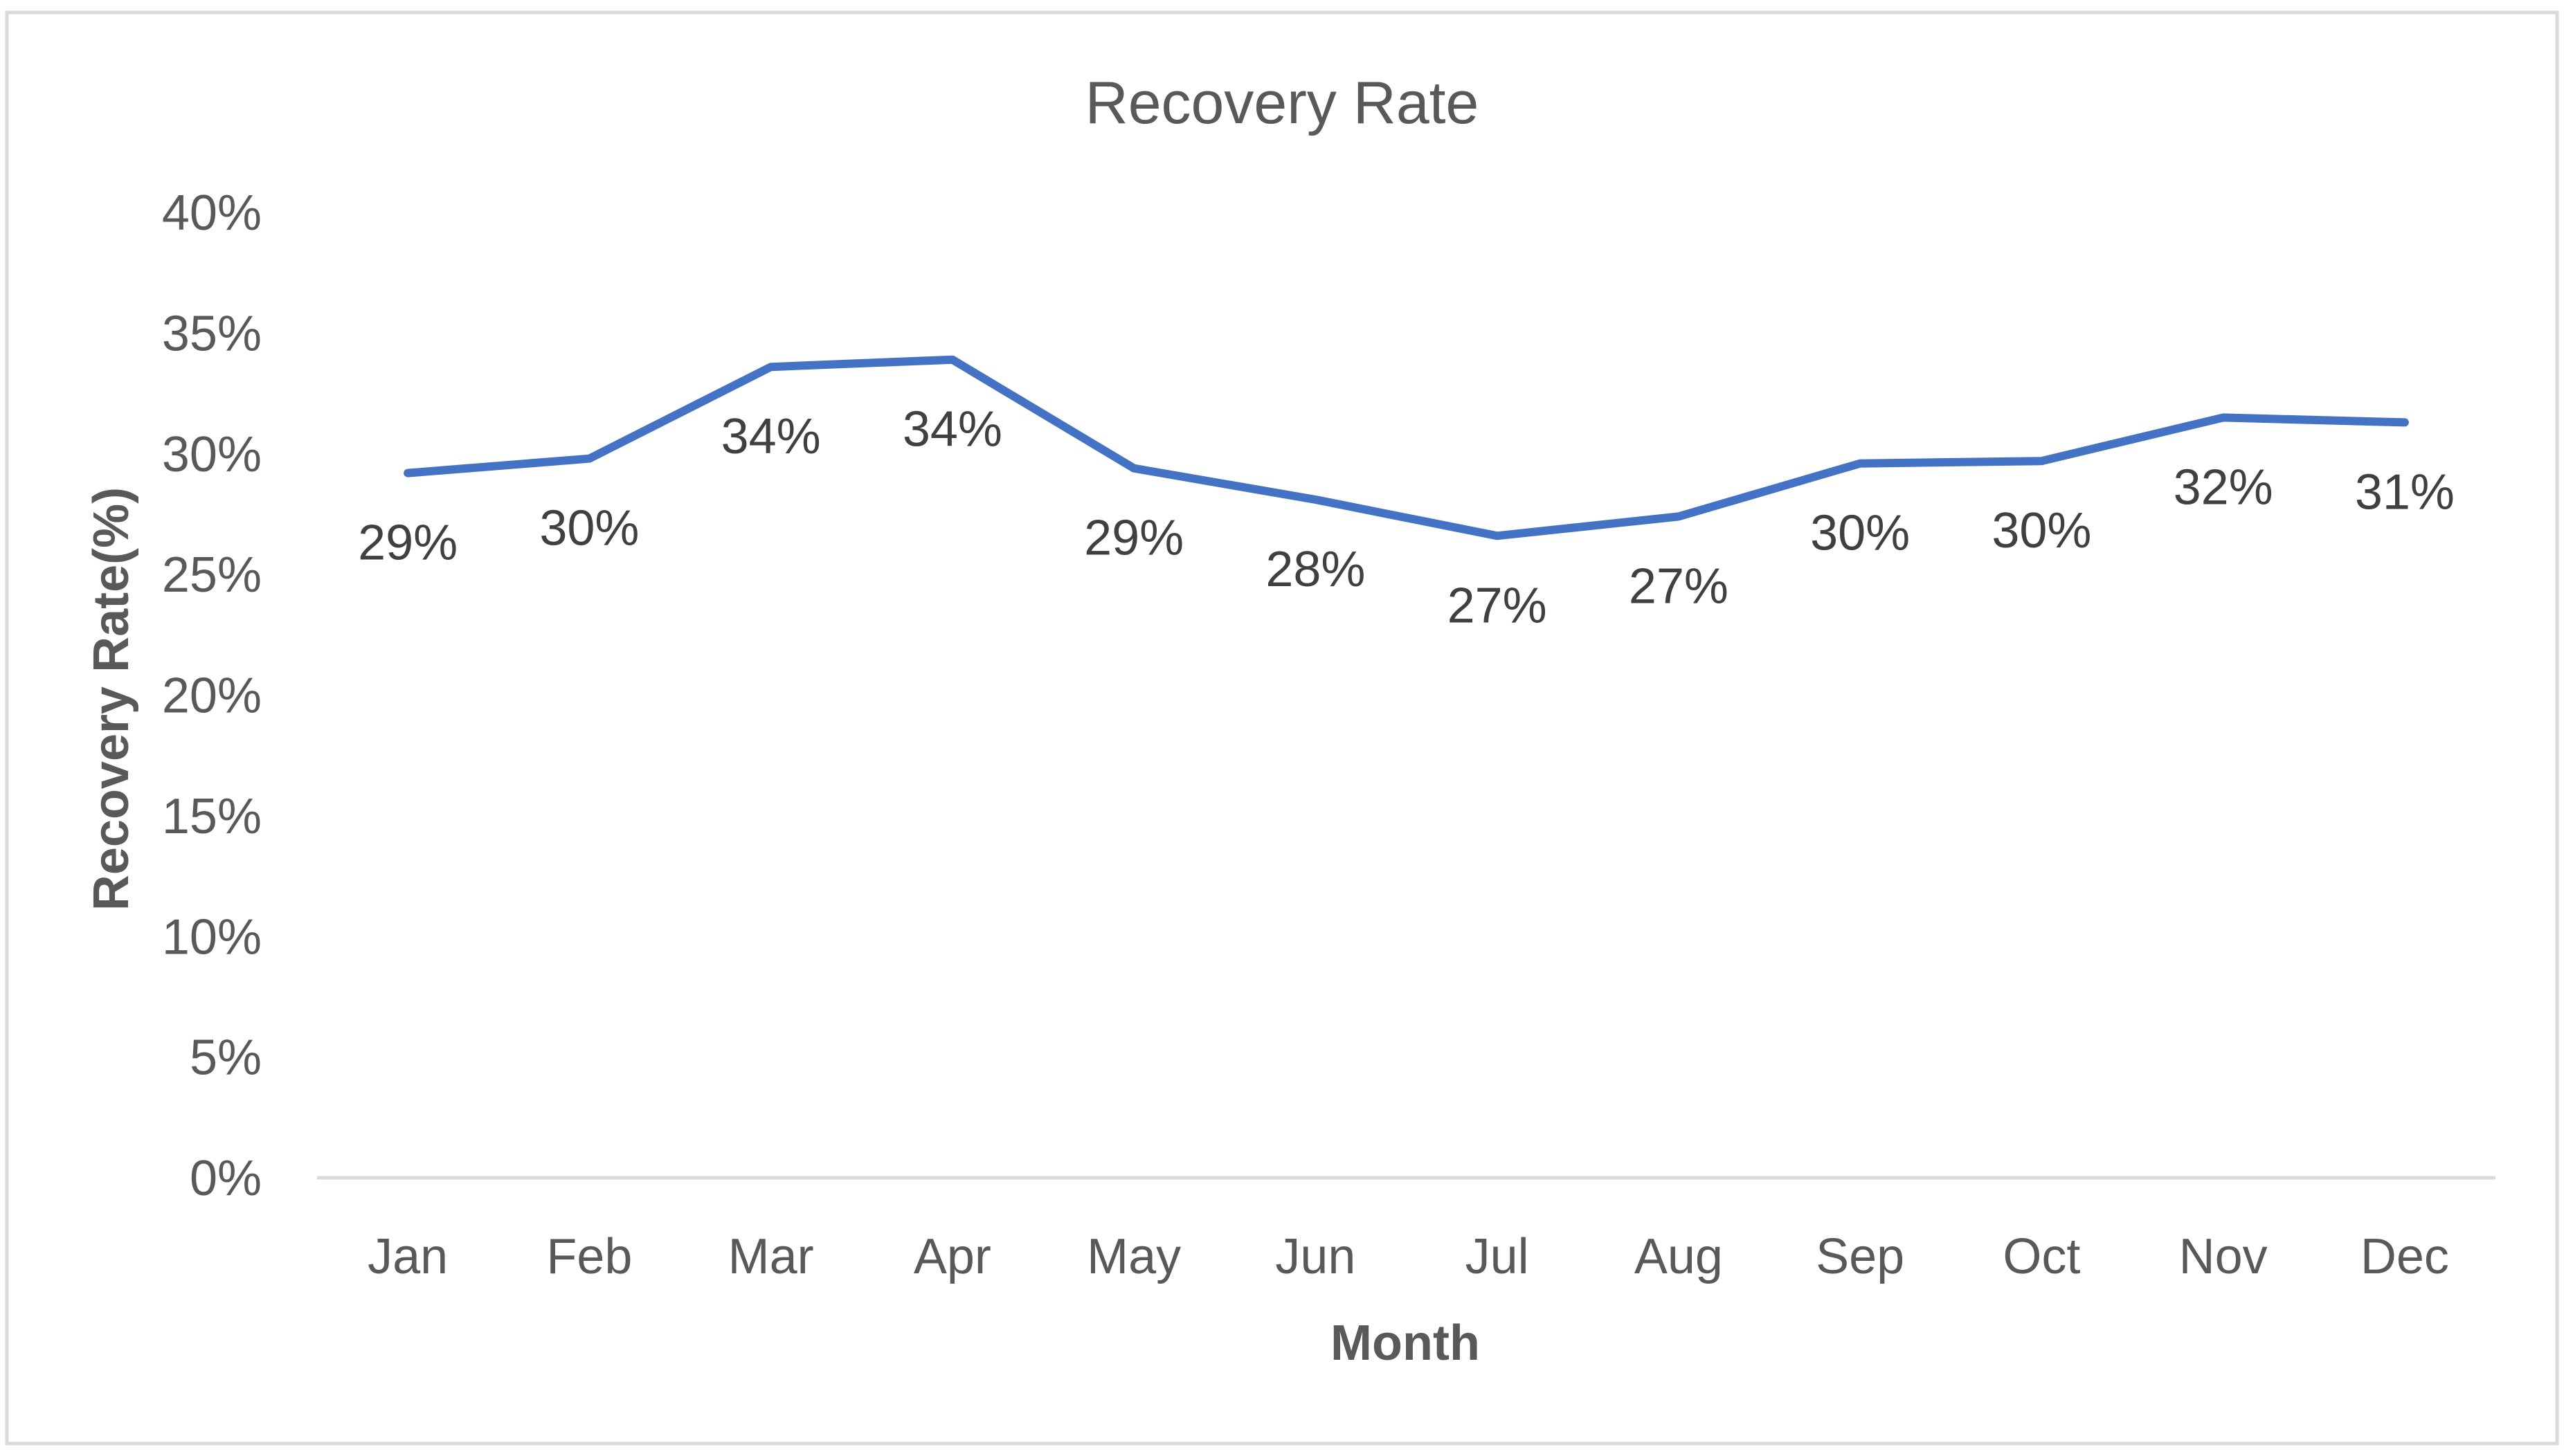 This screenshot has width=2564, height=1456. What do you see at coordinates (771, 1256) in the screenshot?
I see `x-tick-label: Mar` at bounding box center [771, 1256].